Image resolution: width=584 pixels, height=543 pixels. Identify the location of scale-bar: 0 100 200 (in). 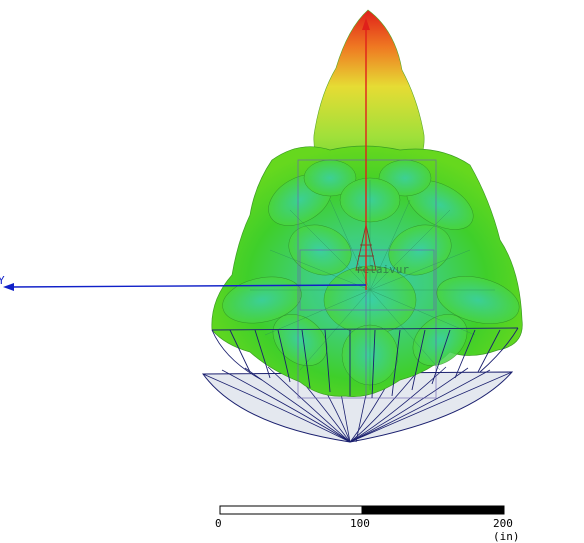
(366, 523).